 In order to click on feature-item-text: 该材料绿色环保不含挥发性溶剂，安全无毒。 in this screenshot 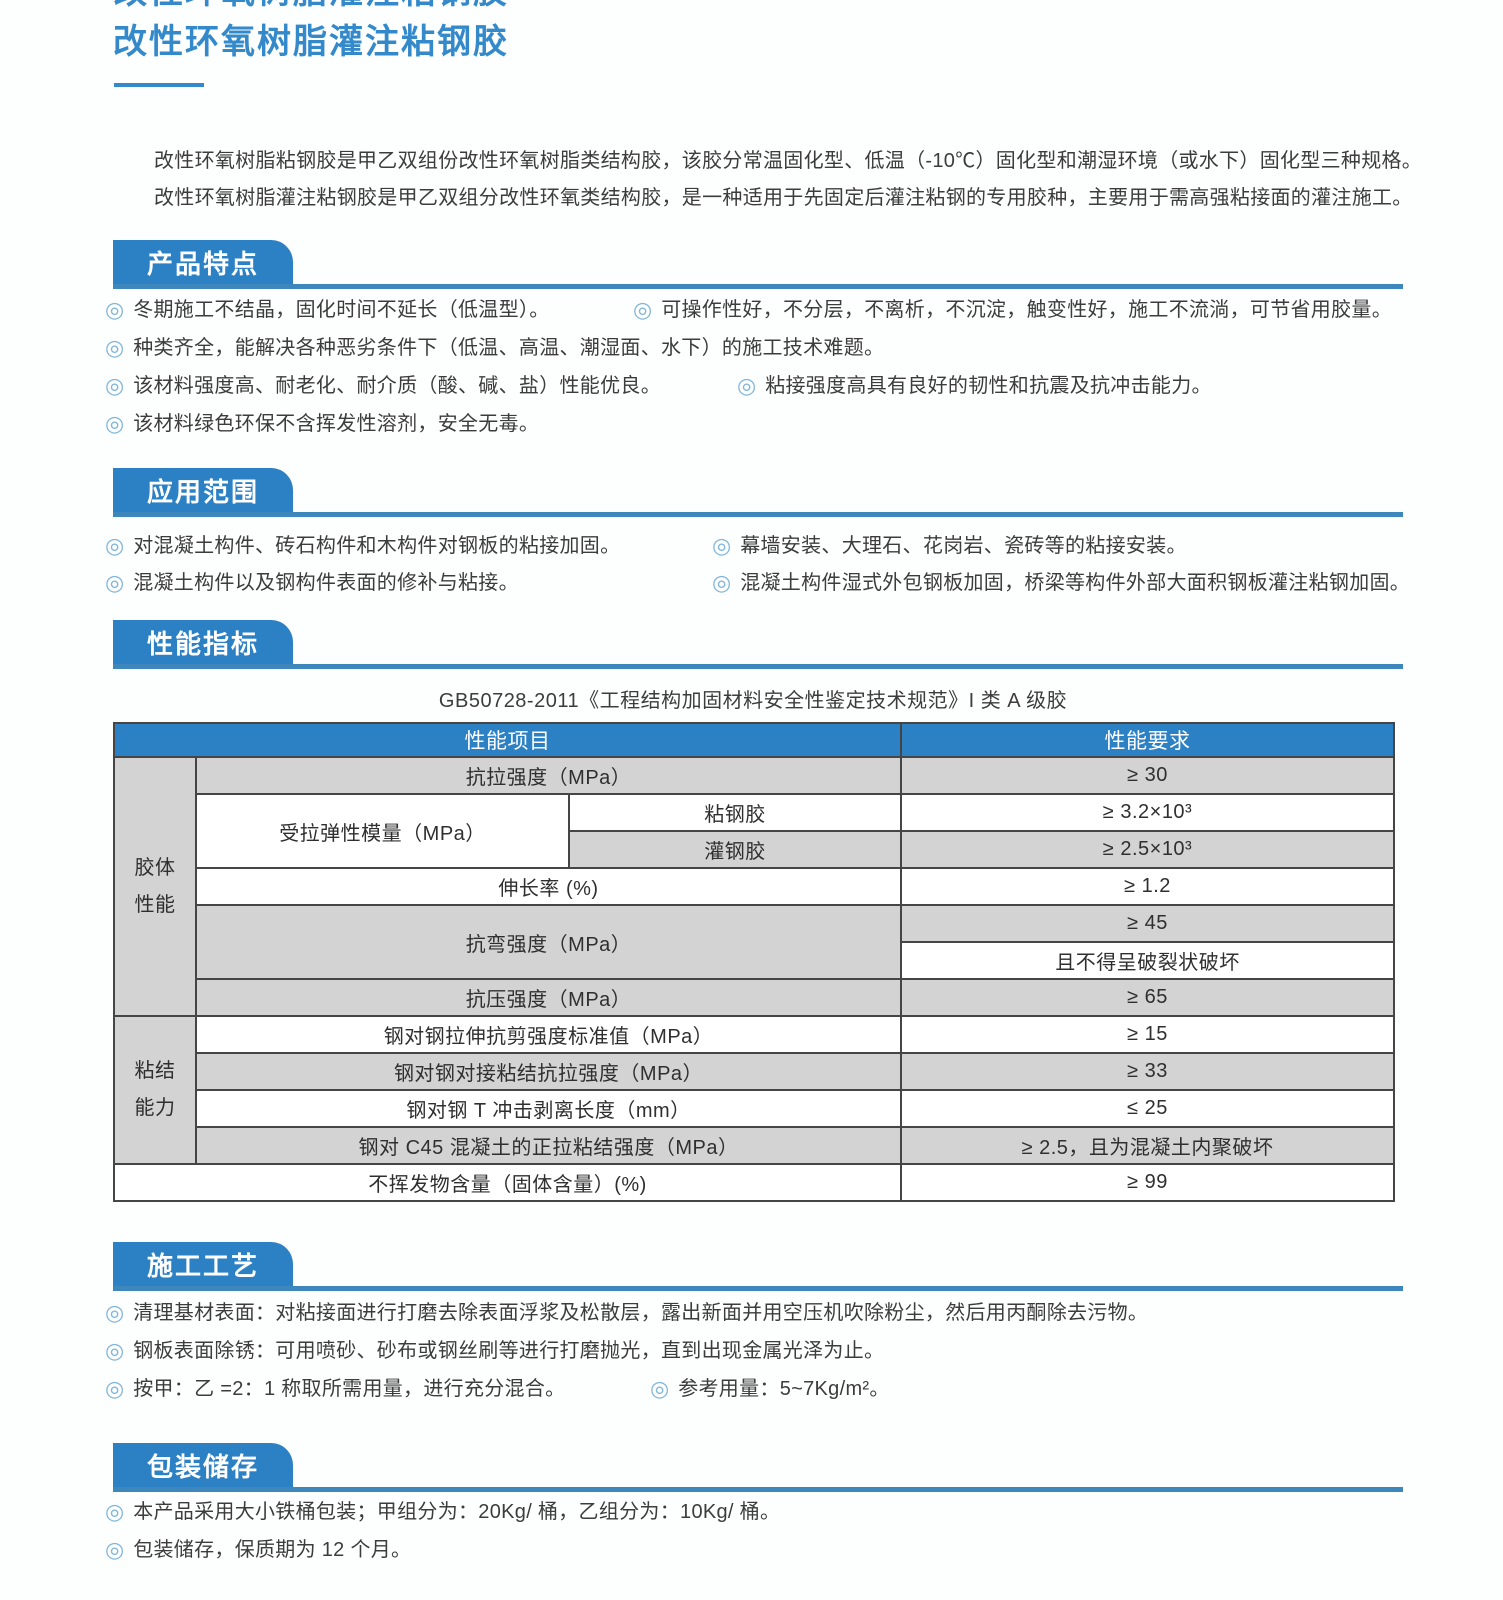, I will do `click(336, 424)`.